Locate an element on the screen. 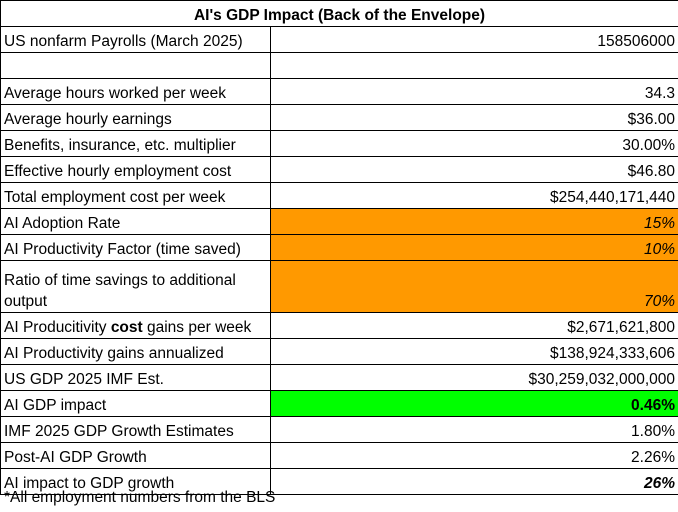 The image size is (678, 512). hours-value: 34.3 is located at coordinates (474, 91).